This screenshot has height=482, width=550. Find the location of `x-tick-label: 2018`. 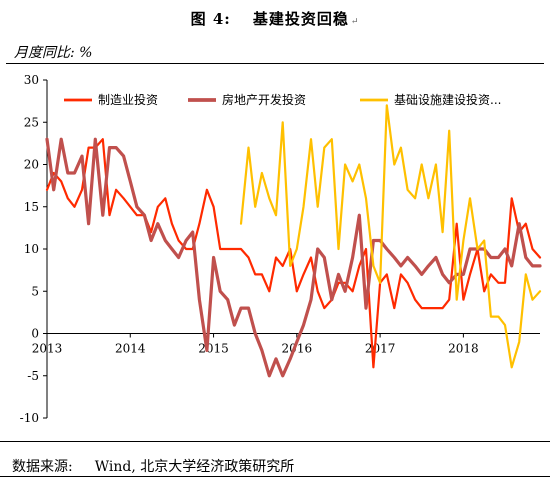

x-tick-label: 2018 is located at coordinates (463, 349).